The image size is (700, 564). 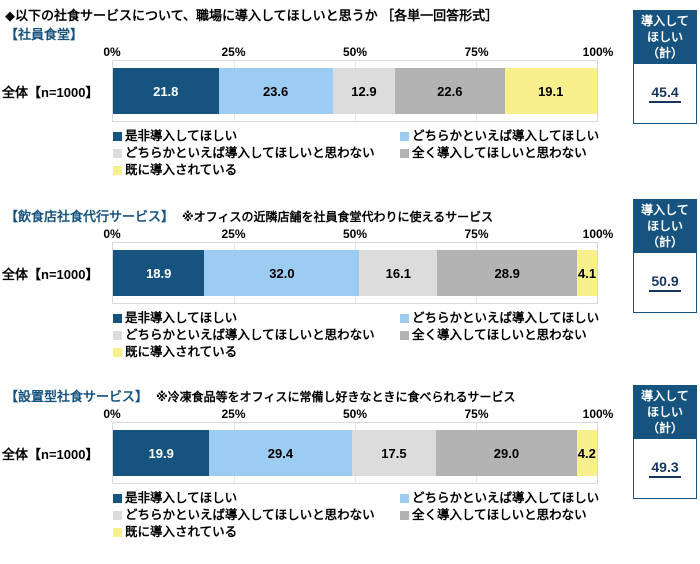 I want to click on summary-box-body: 50.9, so click(x=665, y=282).